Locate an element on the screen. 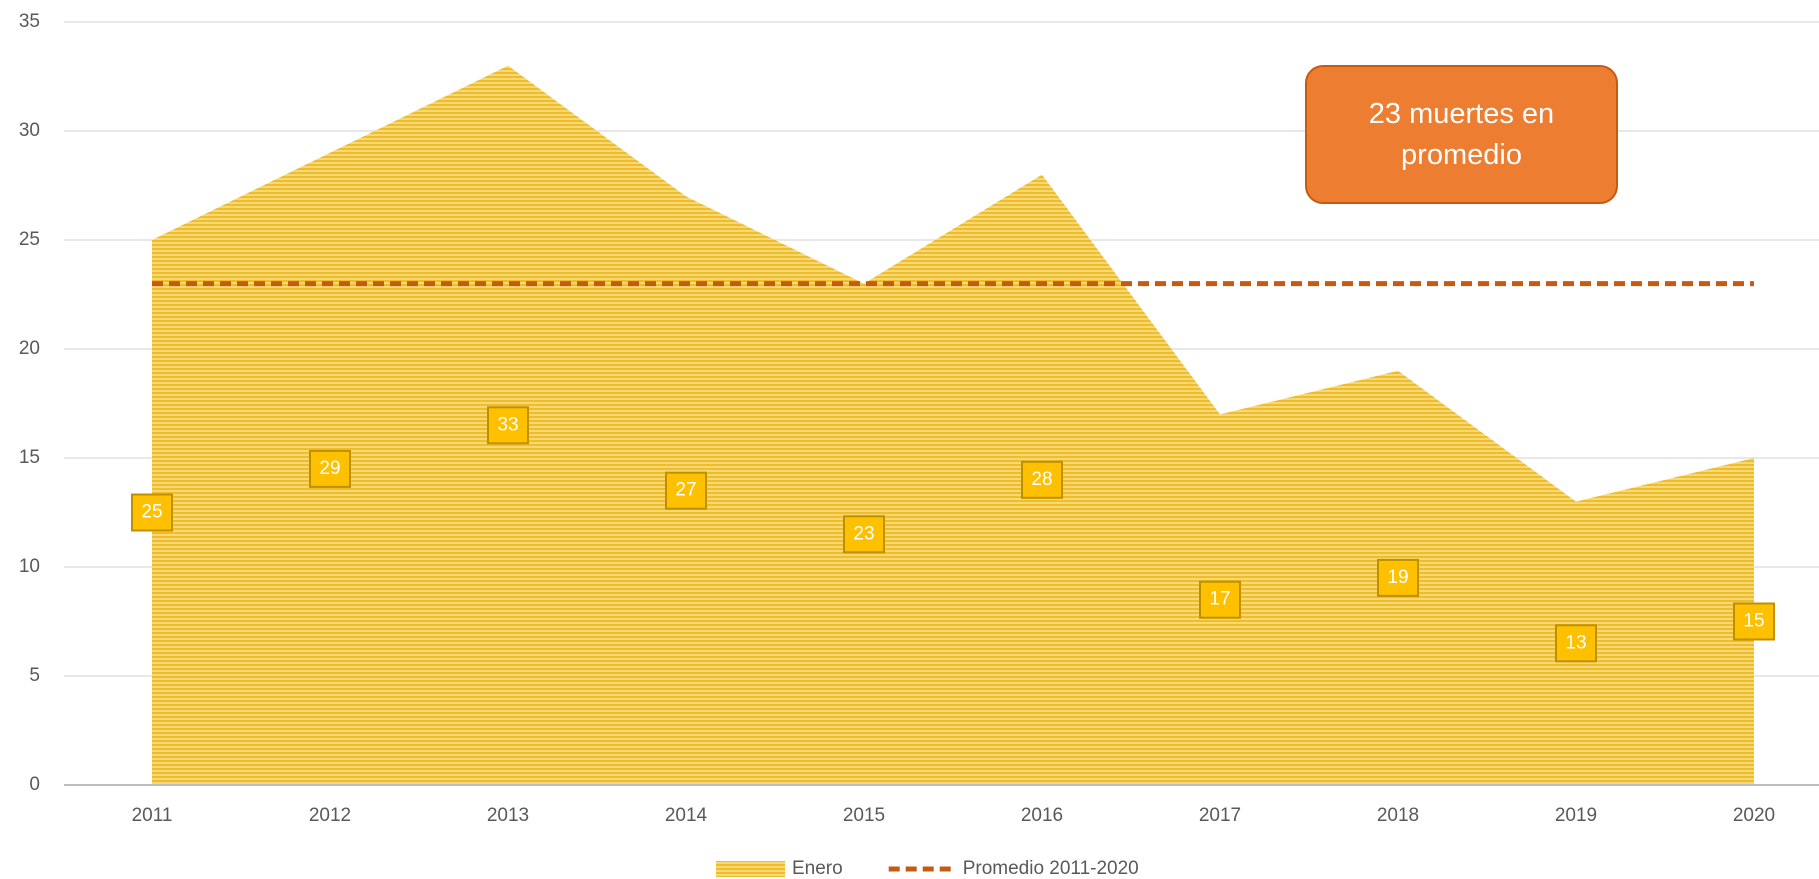 This screenshot has height=879, width=1819. data-label: 33 is located at coordinates (507, 424).